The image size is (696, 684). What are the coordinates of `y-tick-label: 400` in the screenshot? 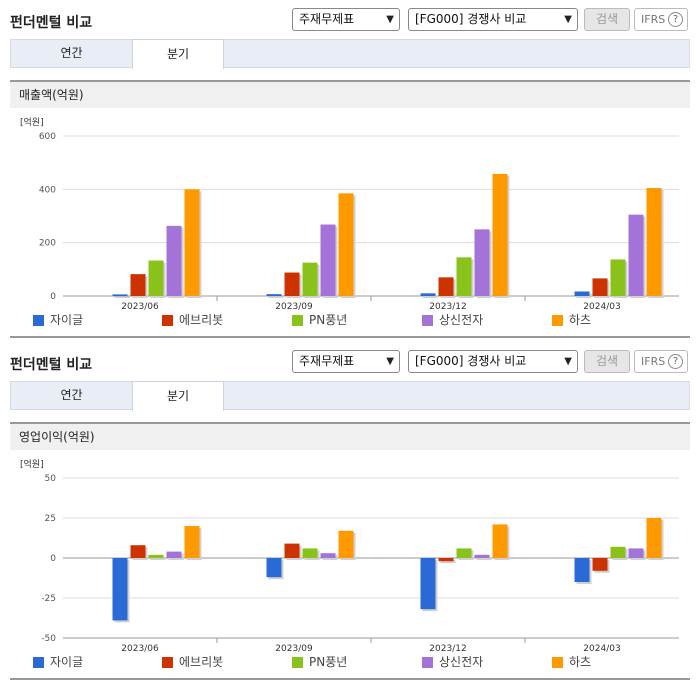 It's located at (47, 190).